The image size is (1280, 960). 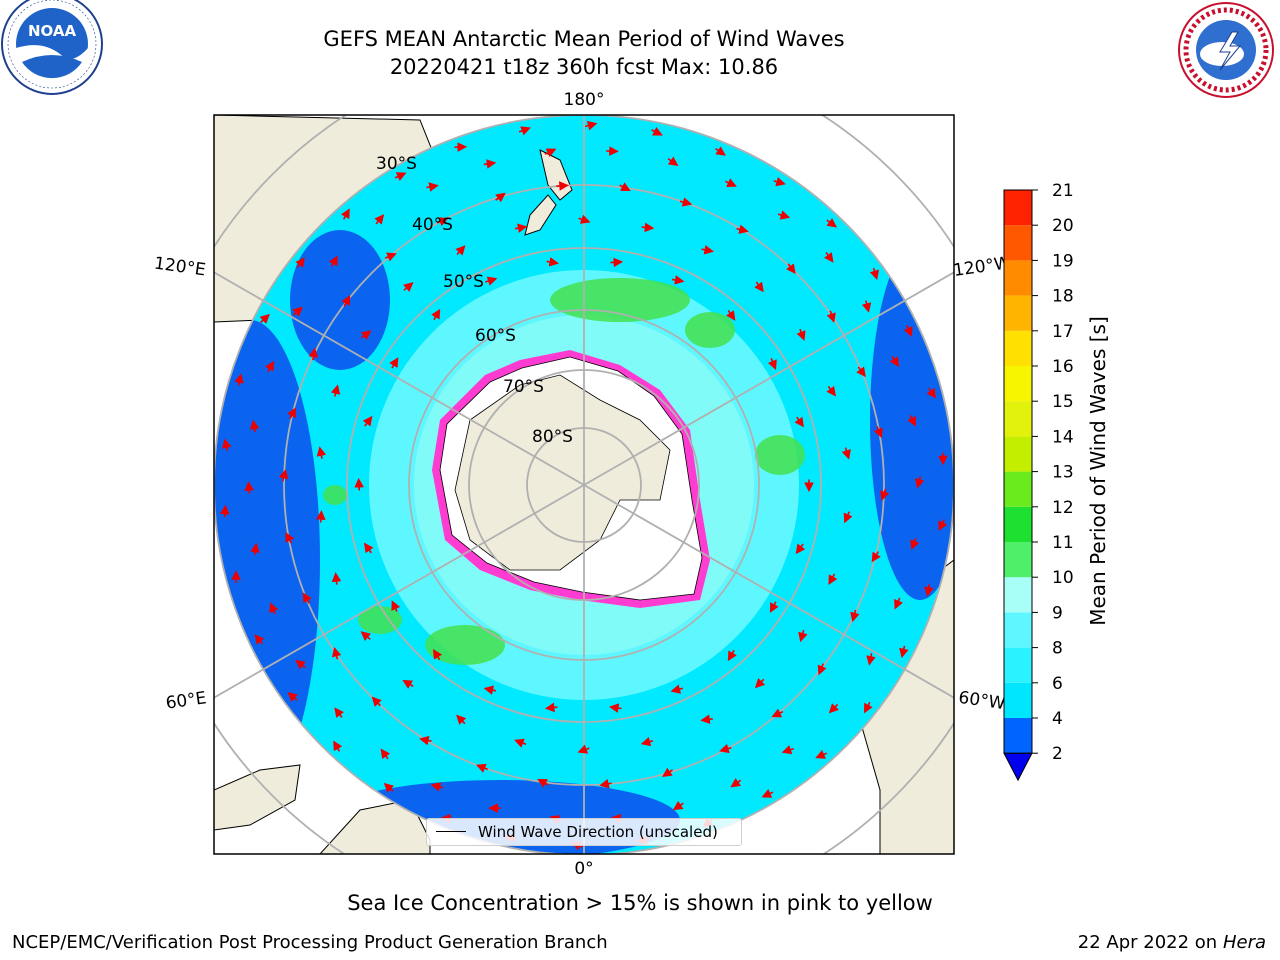 I want to click on colorbar-tick-label: 12, so click(x=1063, y=508).